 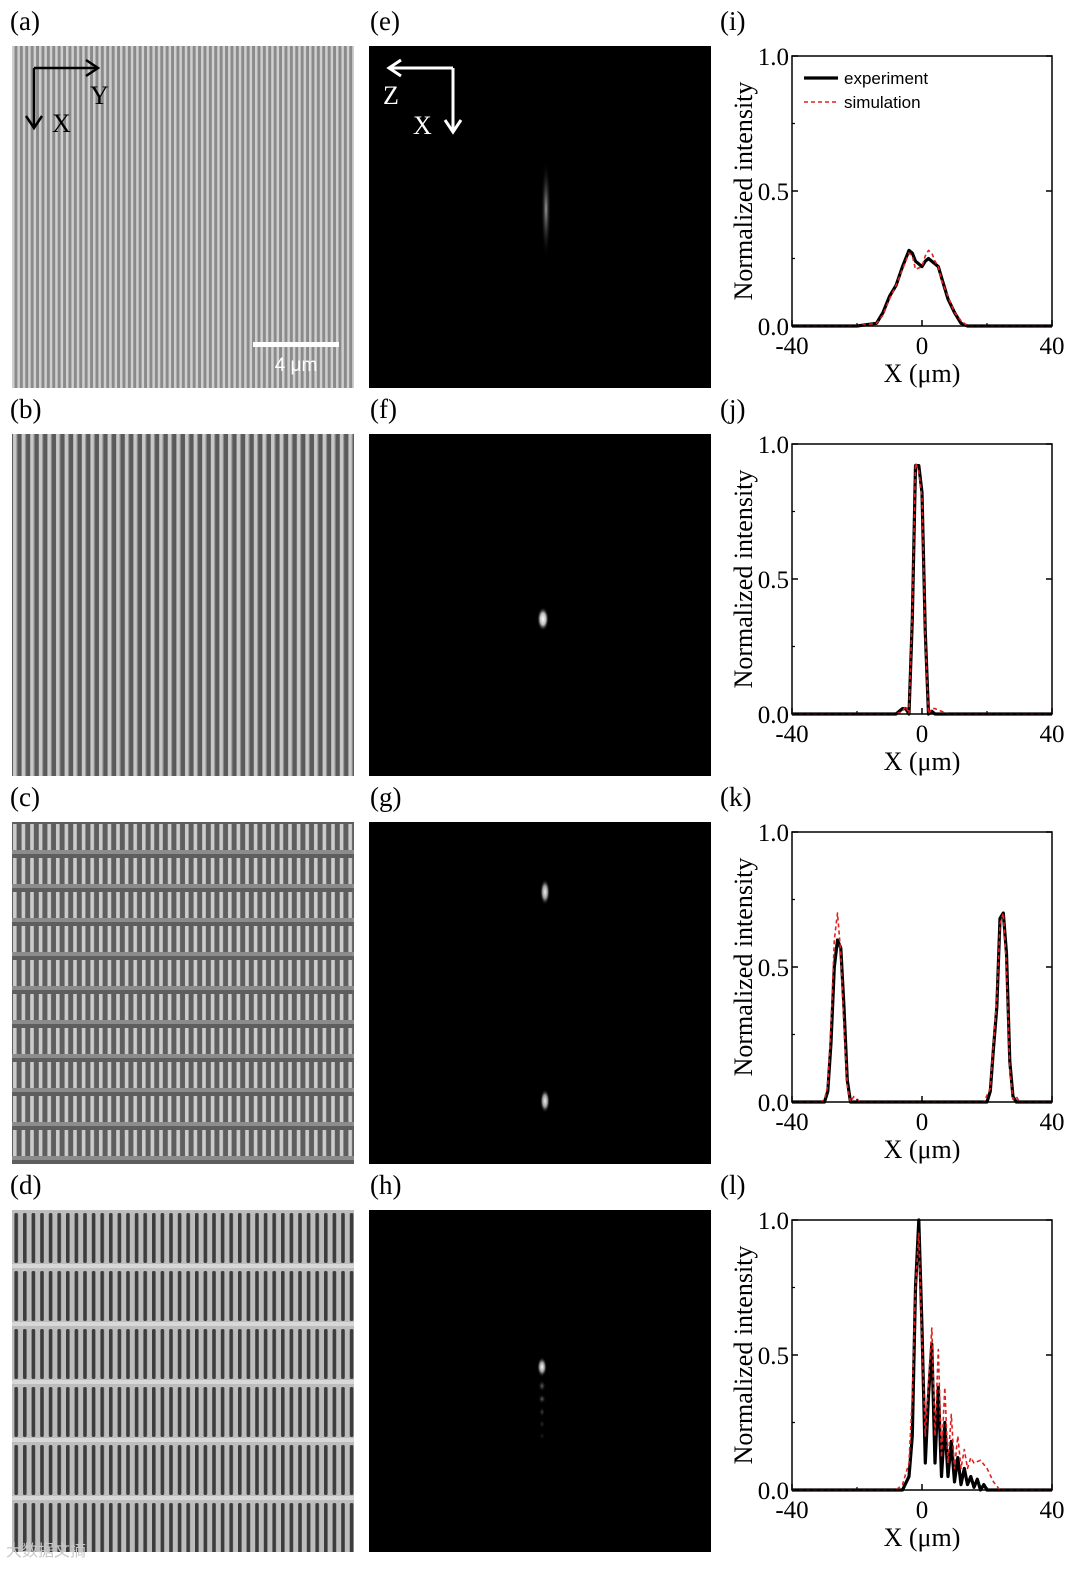 I want to click on axis-label-y: Y, so click(x=99, y=95).